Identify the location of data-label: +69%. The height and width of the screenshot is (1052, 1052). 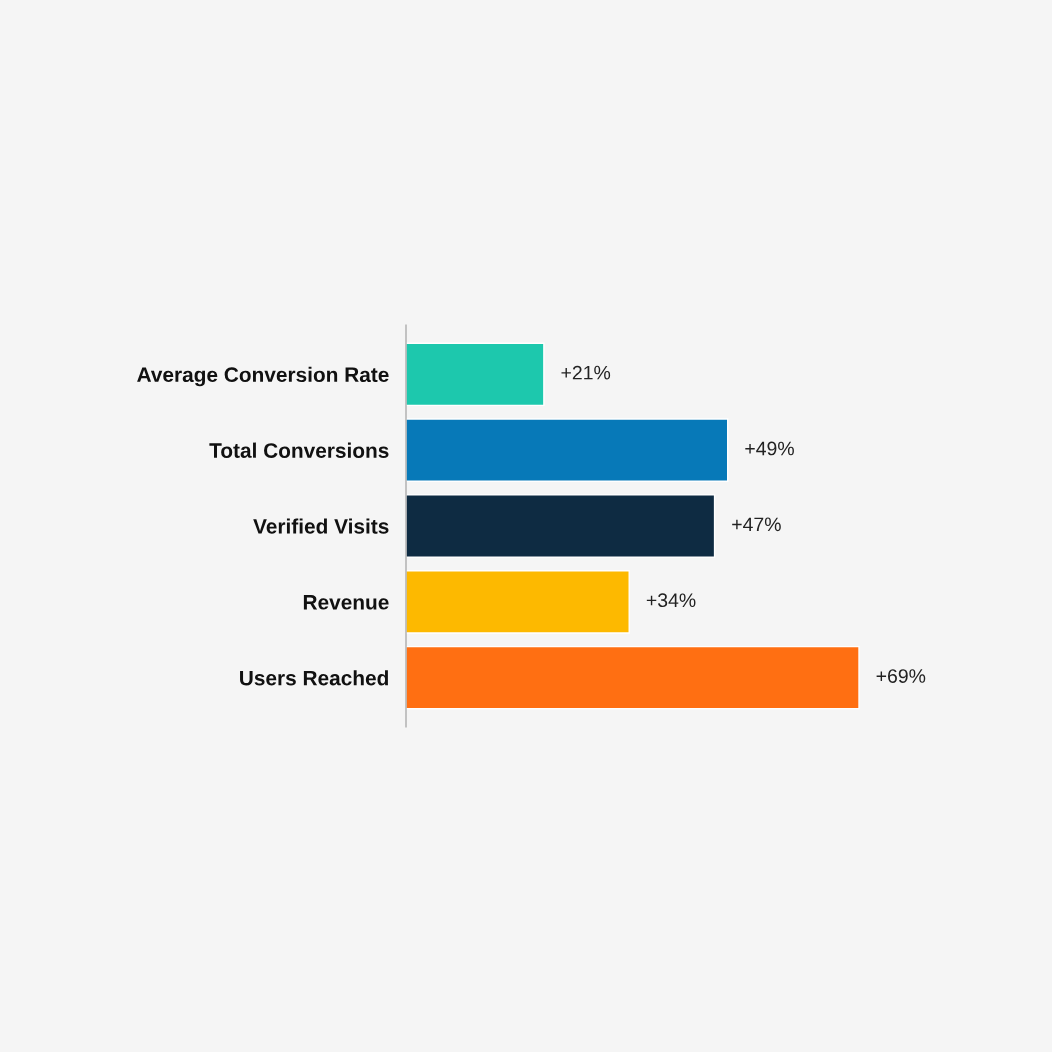
(901, 676).